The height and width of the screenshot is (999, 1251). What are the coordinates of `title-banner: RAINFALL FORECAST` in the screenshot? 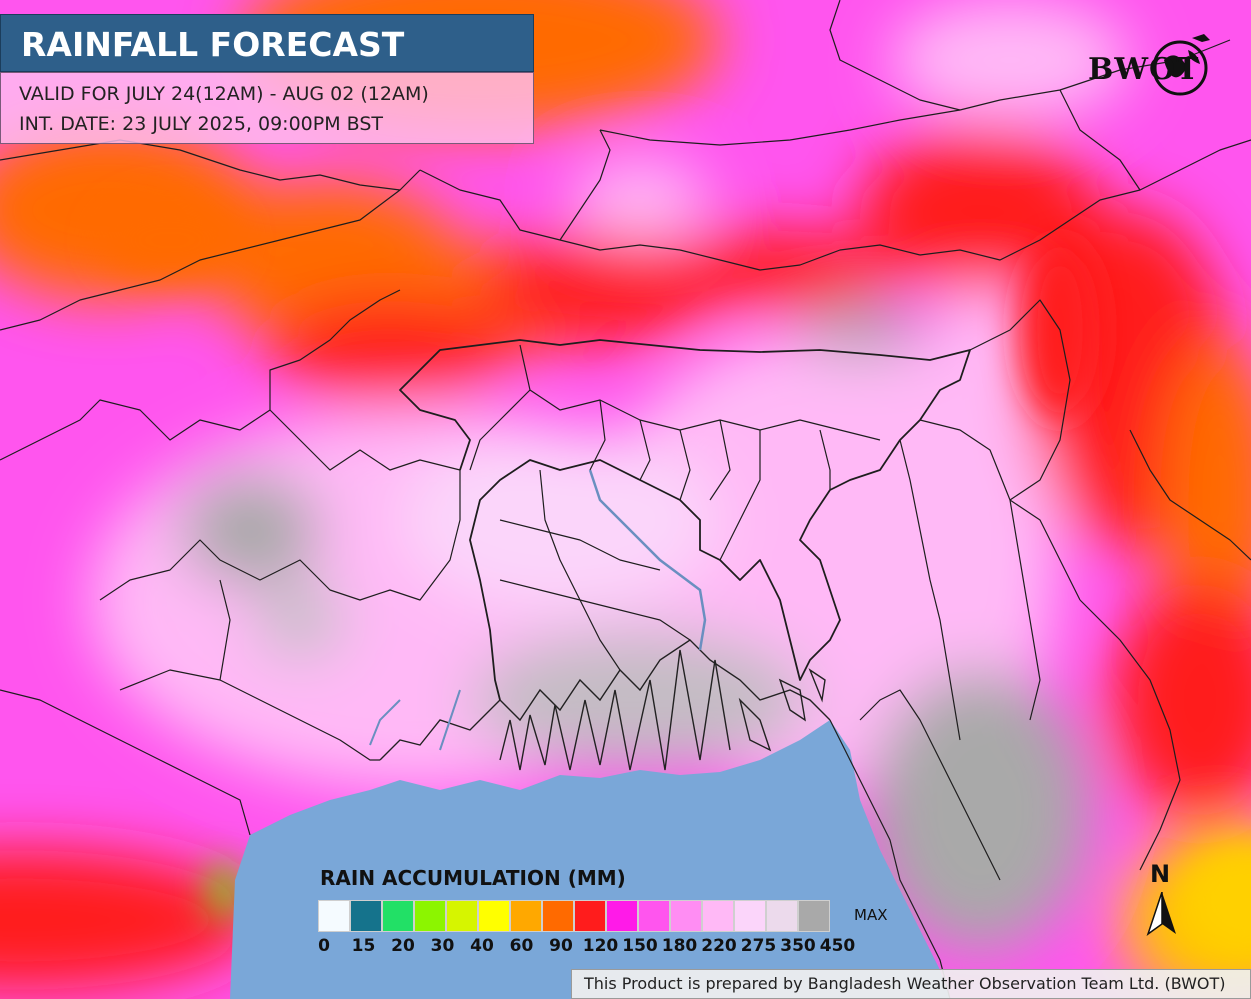 It's located at (267, 43).